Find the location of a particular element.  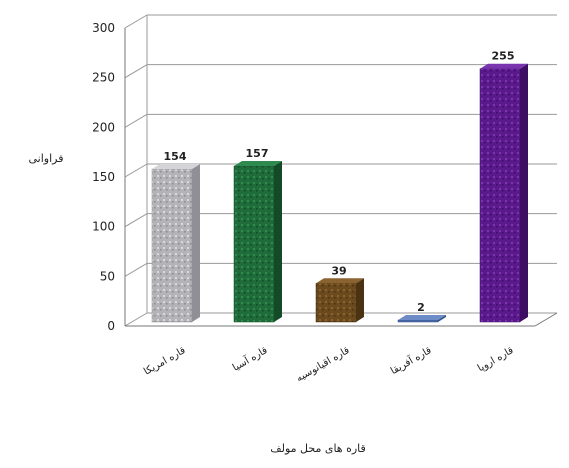

category-label: قاره اقیانوسیه is located at coordinates (323, 364).